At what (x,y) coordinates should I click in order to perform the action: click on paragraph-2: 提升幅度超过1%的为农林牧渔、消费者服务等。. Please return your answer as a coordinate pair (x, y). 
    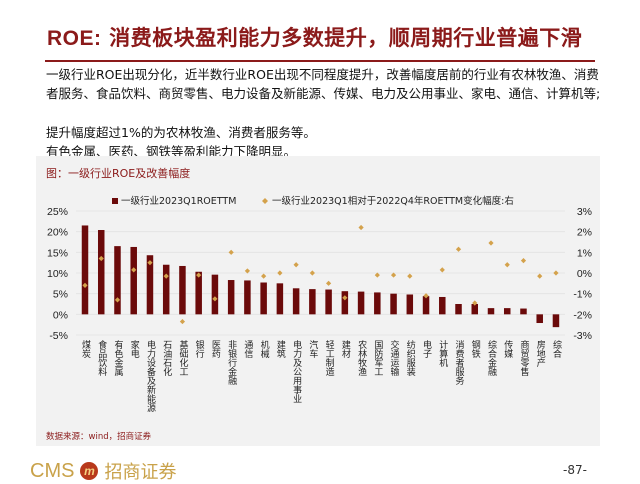
    Looking at the image, I should click on (181, 132).